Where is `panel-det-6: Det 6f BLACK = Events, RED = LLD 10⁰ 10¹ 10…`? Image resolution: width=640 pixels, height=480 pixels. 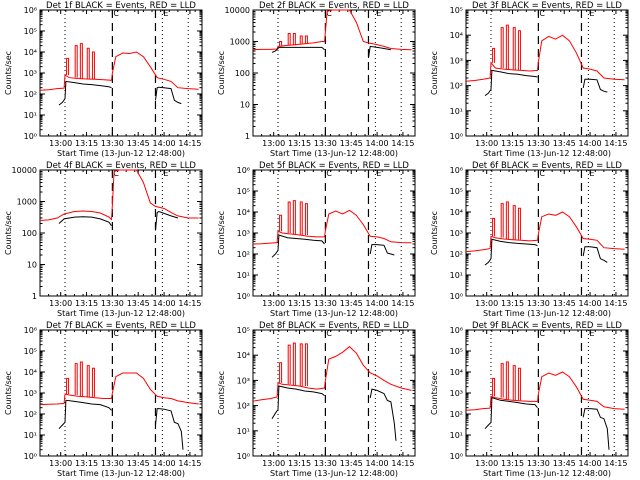 panel-det-6: Det 6f BLACK = Events, RED = LLD 10⁰ 10¹ 10… is located at coordinates (529, 239).